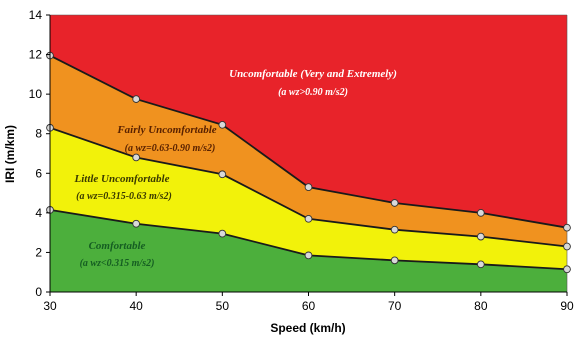  What do you see at coordinates (136, 306) in the screenshot?
I see `x-tick-label-40: 40` at bounding box center [136, 306].